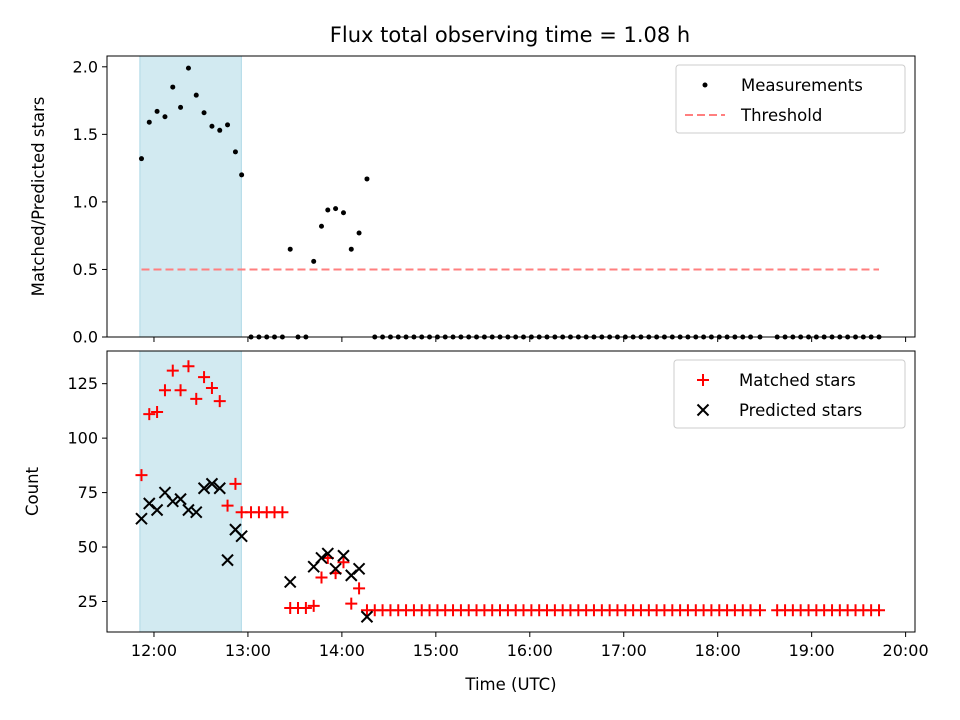 The width and height of the screenshot is (960, 720). I want to click on x-tick-label: 13:00, so click(248, 650).